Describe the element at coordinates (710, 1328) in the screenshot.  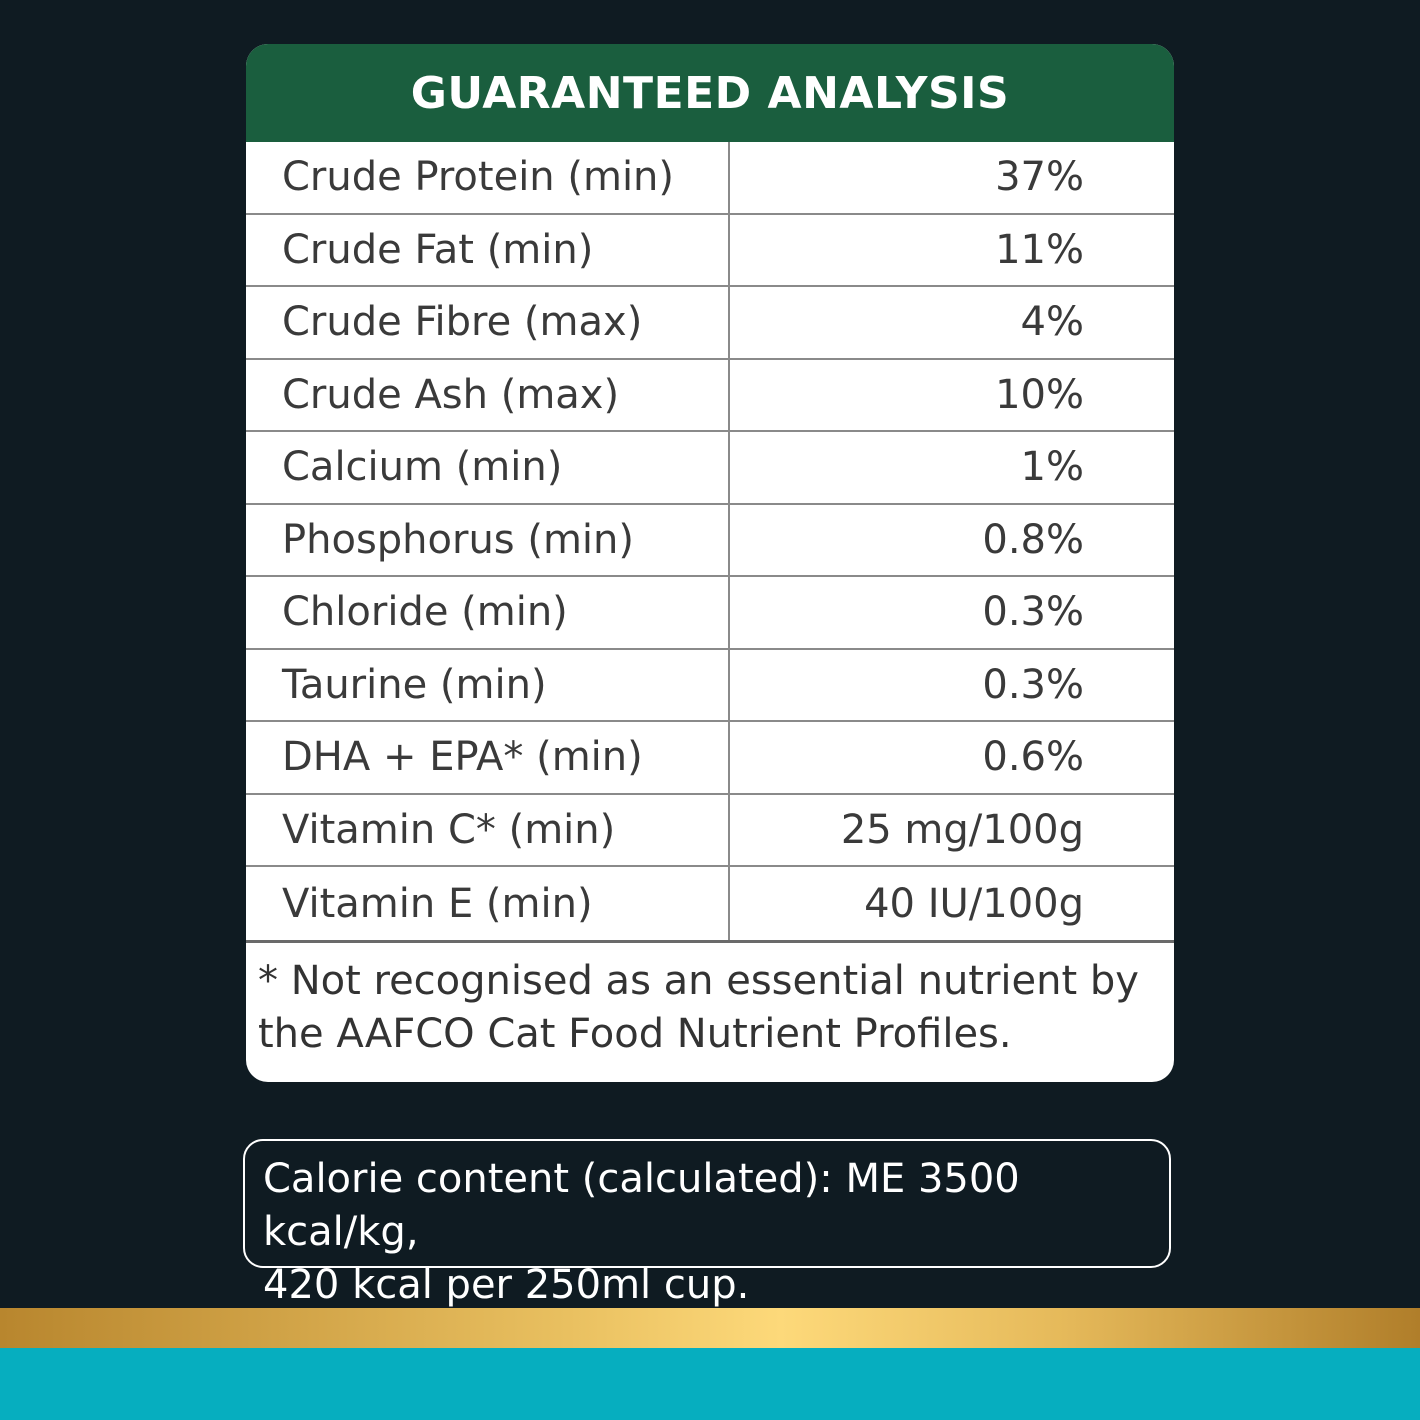
I see `gold-band` at that location.